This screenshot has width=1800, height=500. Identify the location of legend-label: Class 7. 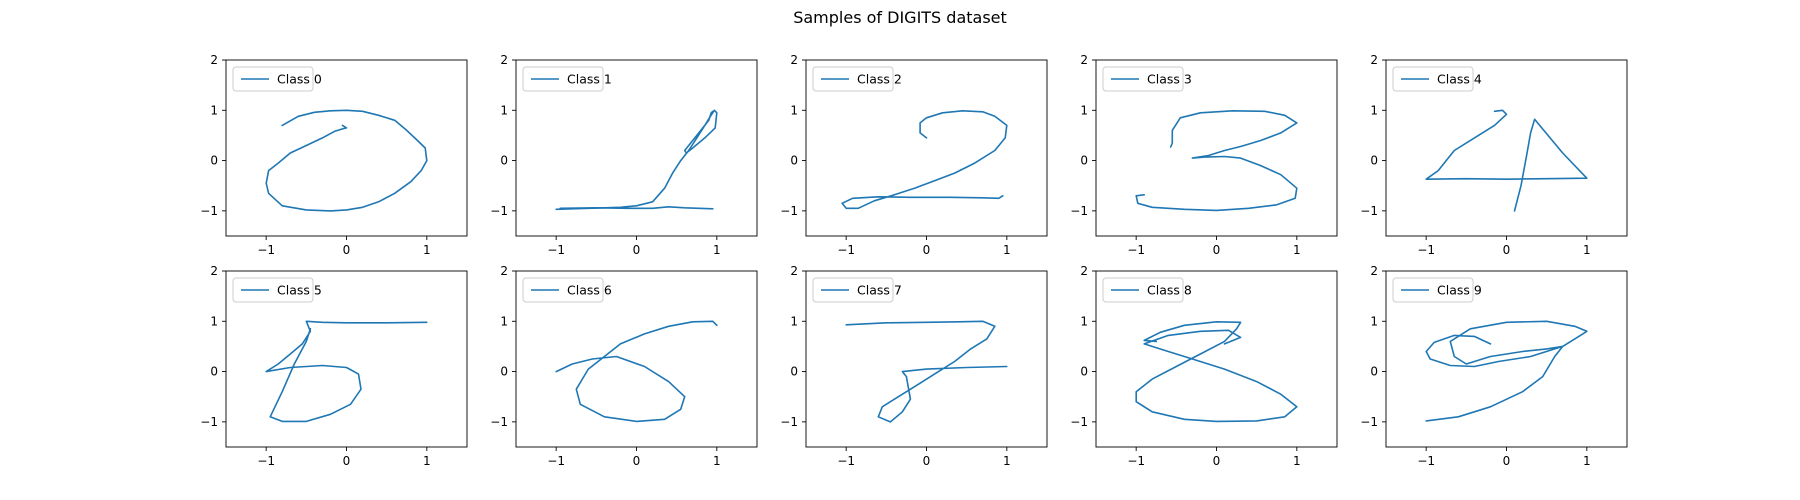
(879, 290).